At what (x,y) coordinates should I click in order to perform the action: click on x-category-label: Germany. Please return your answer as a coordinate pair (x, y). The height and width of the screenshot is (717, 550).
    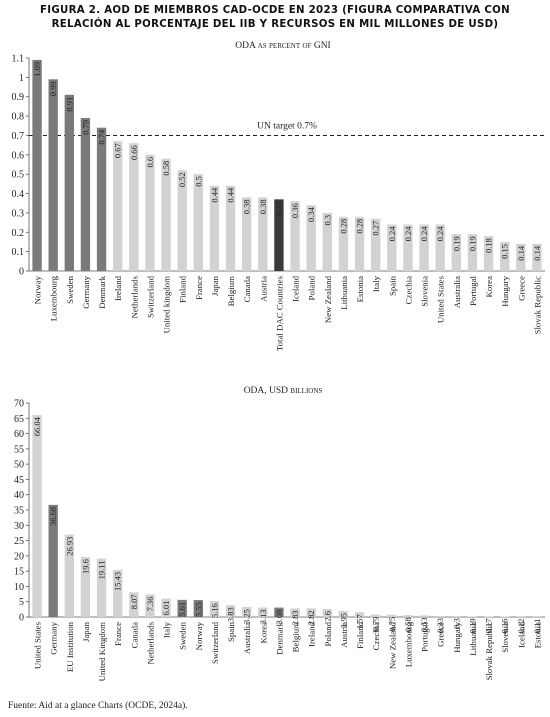
    Looking at the image, I should click on (54, 637).